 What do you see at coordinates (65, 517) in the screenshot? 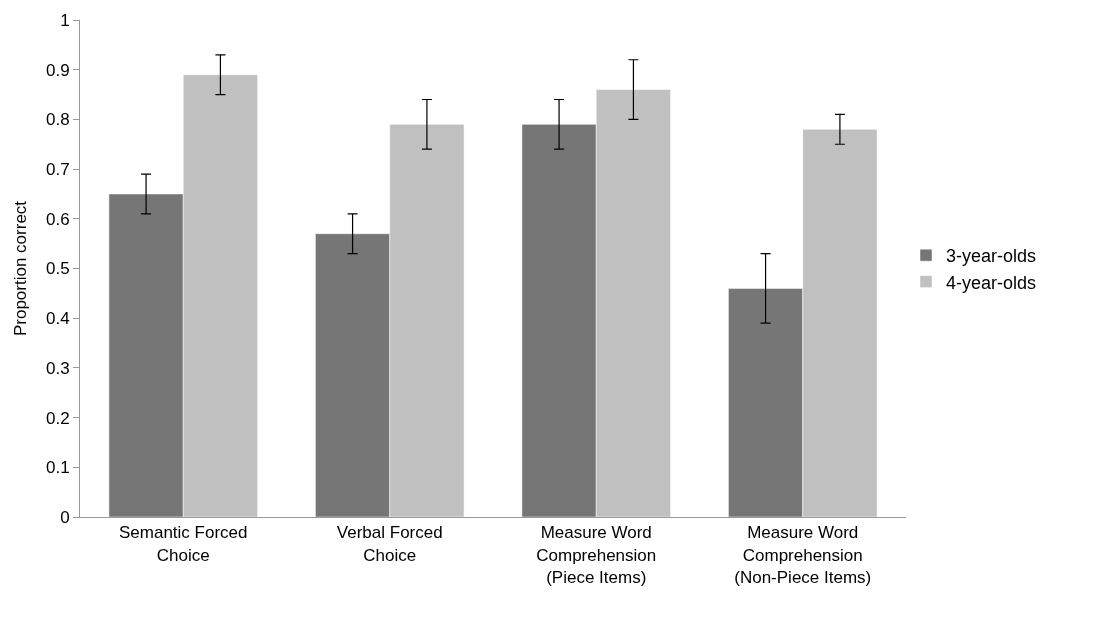
I see `y-tick-label: 0` at bounding box center [65, 517].